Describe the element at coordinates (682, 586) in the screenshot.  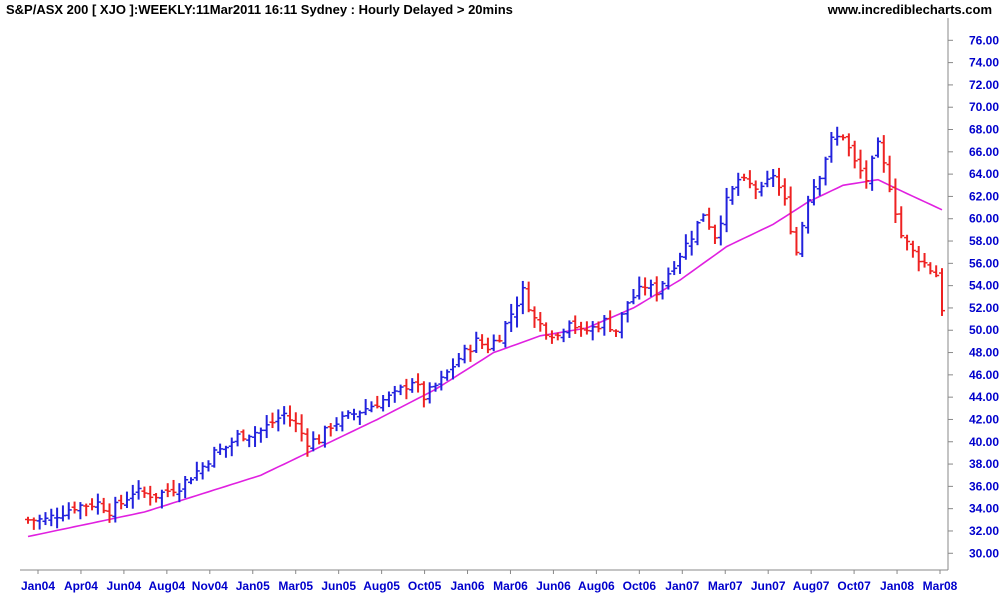
I see `x-tick-label: Jan07` at that location.